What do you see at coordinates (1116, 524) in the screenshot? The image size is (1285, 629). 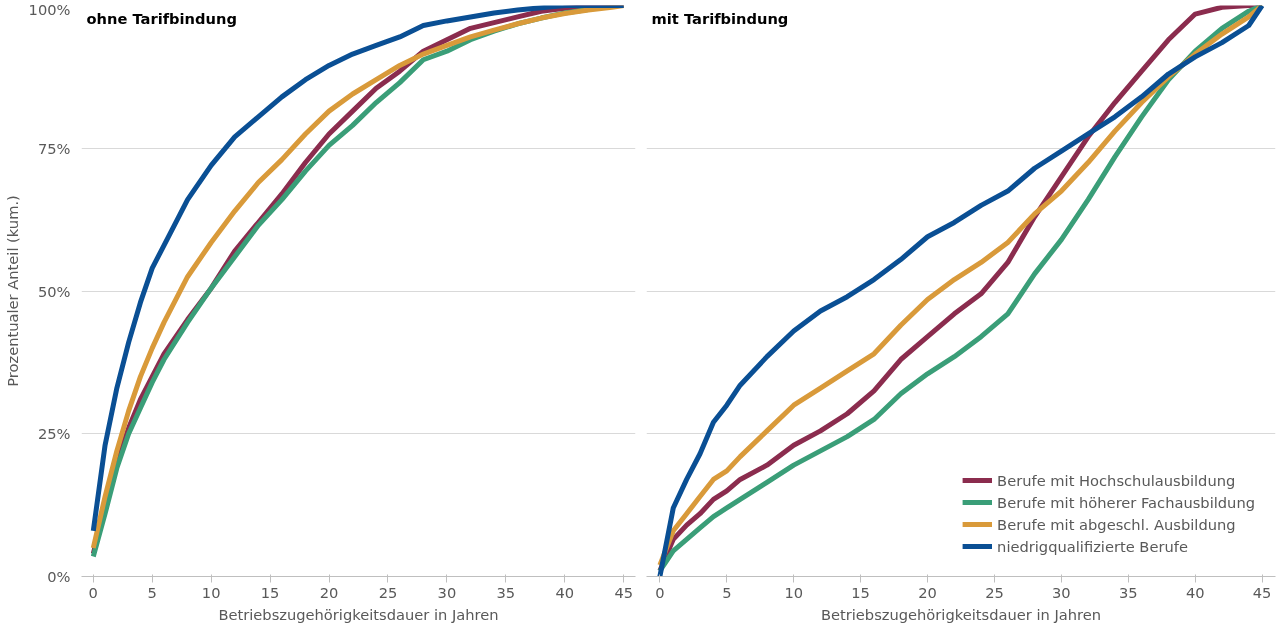 I see `legend-label: Berufe mit abgeschl. Ausbildung` at bounding box center [1116, 524].